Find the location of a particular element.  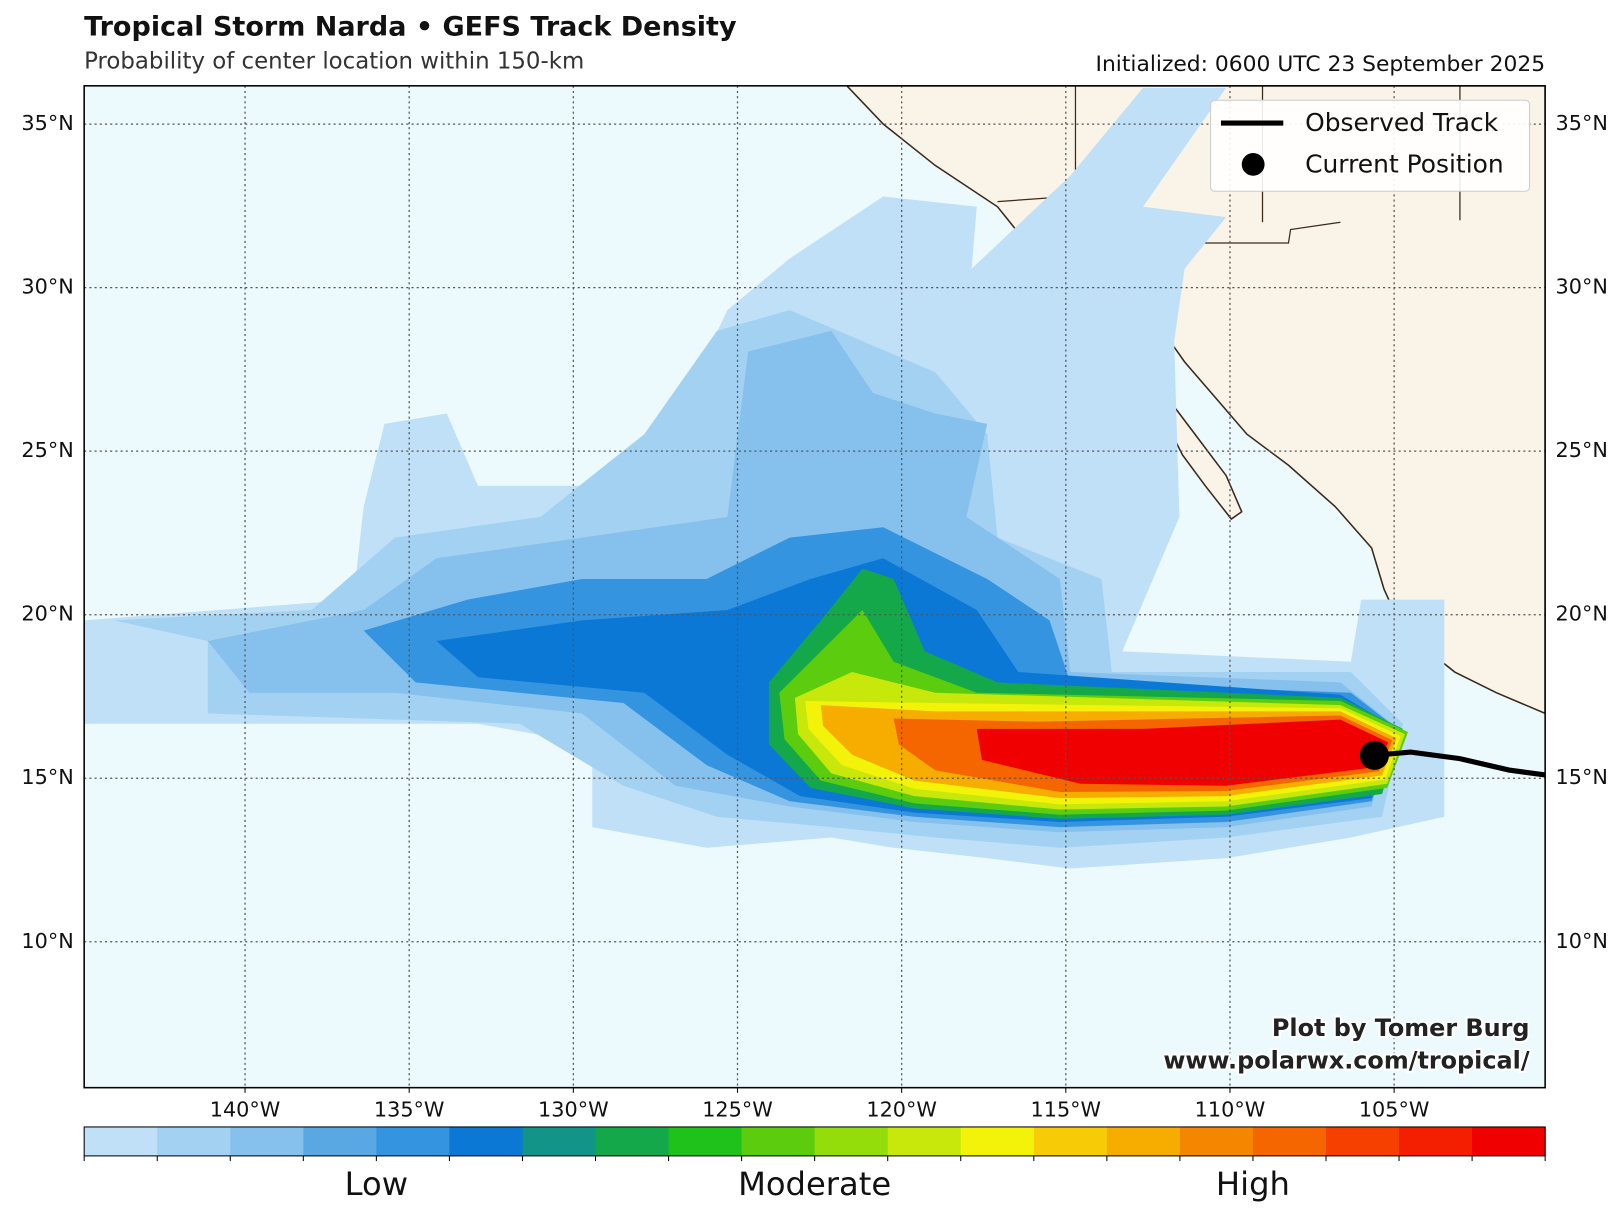

y-tick-label: 15°N is located at coordinates (47, 777).